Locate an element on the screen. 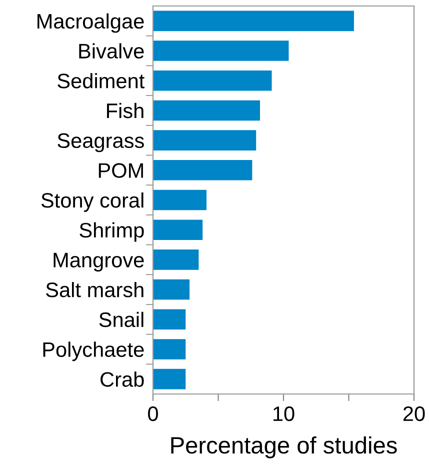 The width and height of the screenshot is (429, 474). y-tick-label: Macroalgae is located at coordinates (91, 23).